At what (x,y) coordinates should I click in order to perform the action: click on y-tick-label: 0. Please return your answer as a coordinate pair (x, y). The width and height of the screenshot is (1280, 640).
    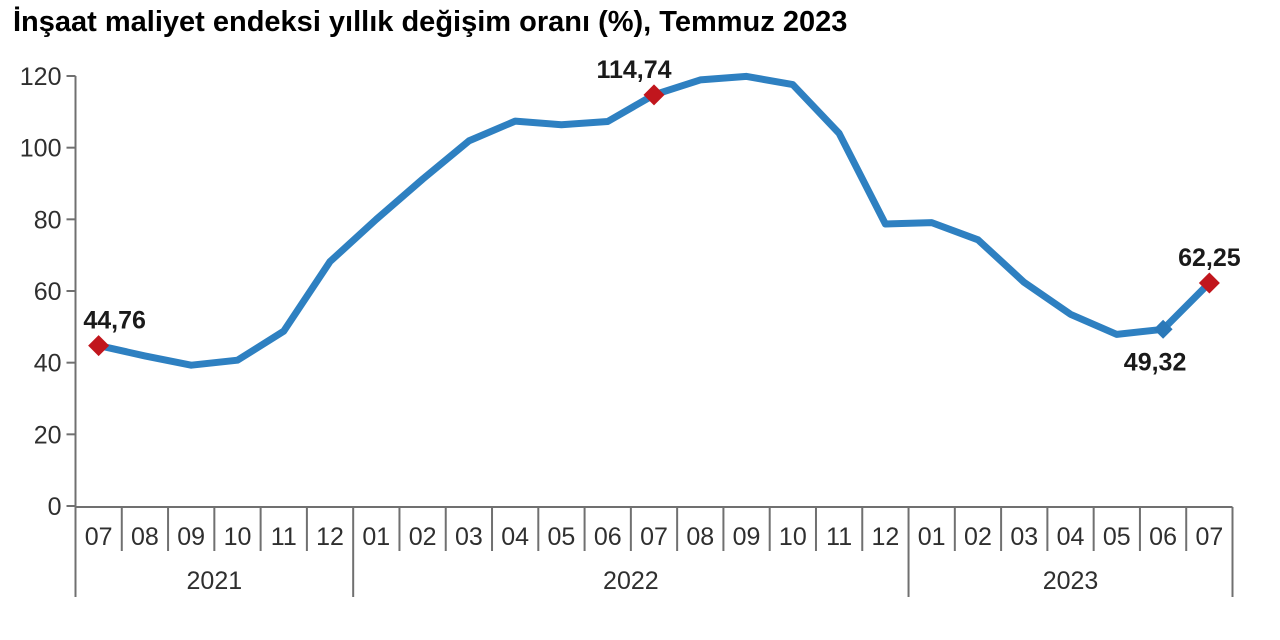
    Looking at the image, I should click on (55, 507).